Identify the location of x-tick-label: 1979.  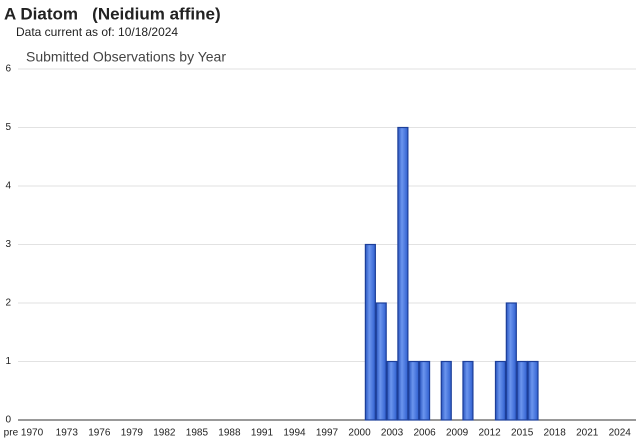
(132, 433).